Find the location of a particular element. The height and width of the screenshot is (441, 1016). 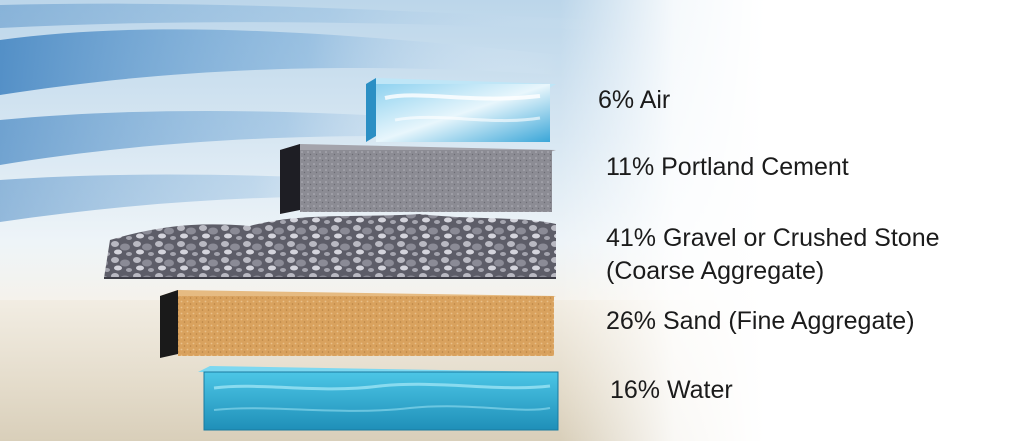

air-block is located at coordinates (461, 110).